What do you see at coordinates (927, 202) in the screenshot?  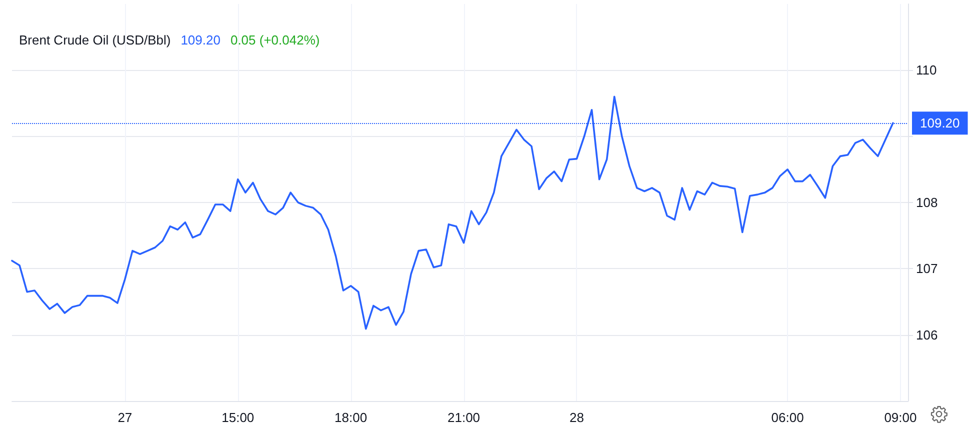 I see `y-tick-label: 108` at bounding box center [927, 202].